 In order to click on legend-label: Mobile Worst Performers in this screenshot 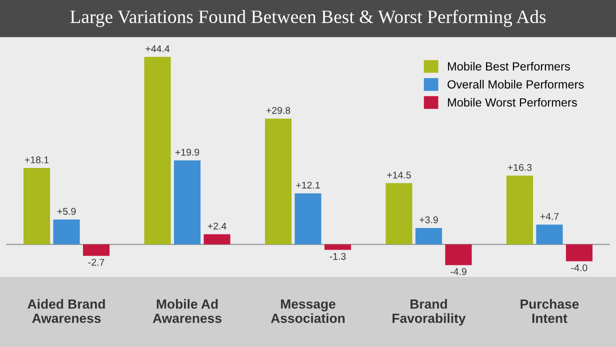, I will do `click(512, 102)`.